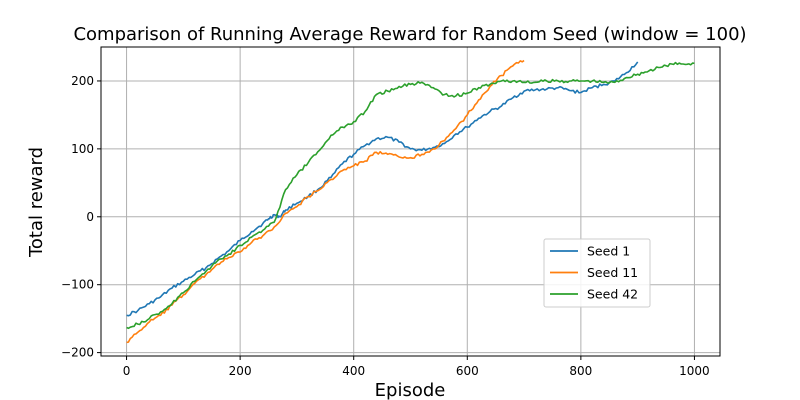 Image resolution: width=800 pixels, height=400 pixels. What do you see at coordinates (82, 149) in the screenshot?
I see `y-tick-label: 100` at bounding box center [82, 149].